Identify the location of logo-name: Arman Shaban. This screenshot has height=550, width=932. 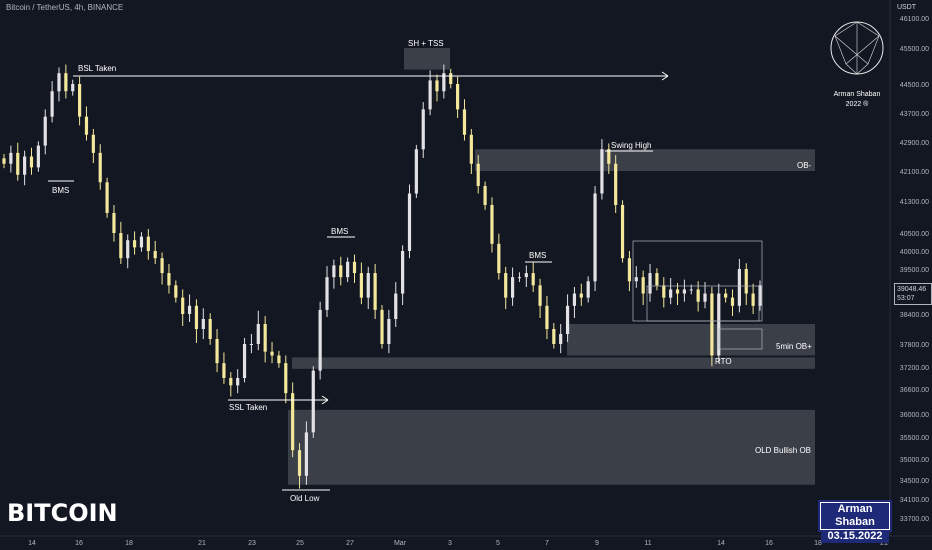
(857, 94).